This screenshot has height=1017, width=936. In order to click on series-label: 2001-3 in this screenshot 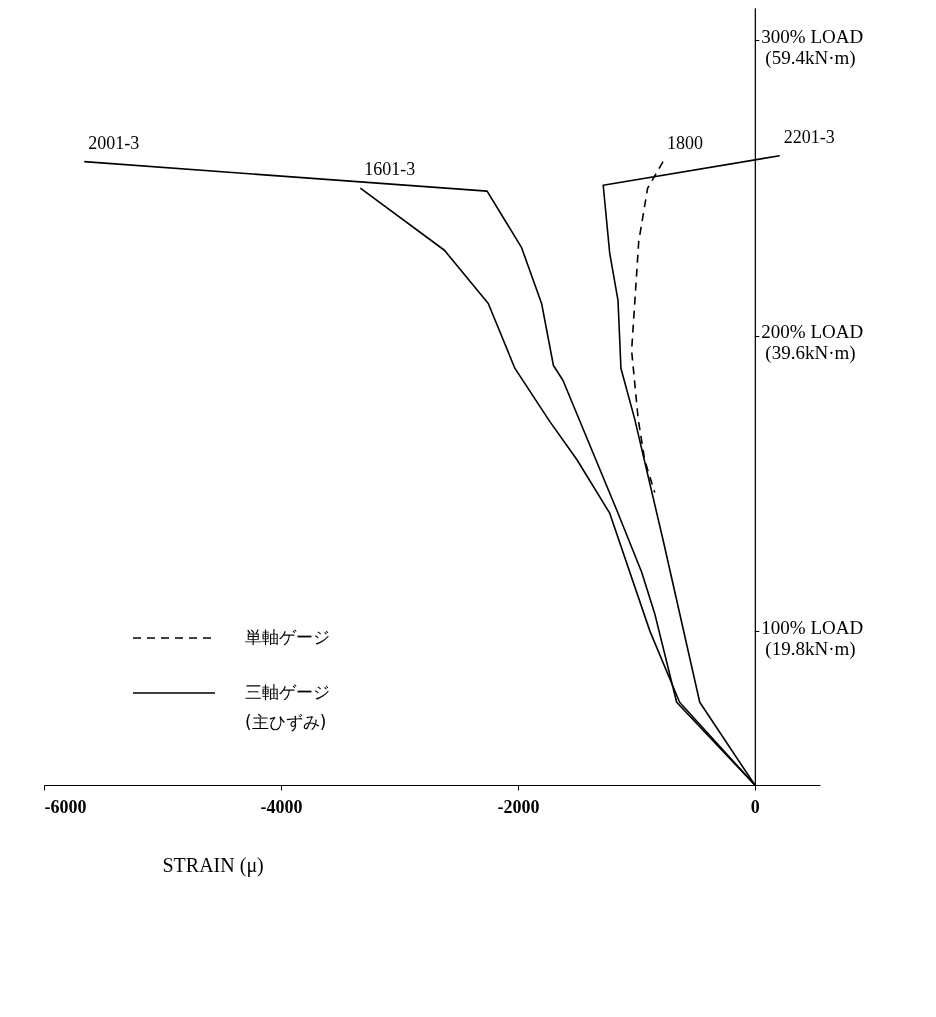, I will do `click(114, 142)`.